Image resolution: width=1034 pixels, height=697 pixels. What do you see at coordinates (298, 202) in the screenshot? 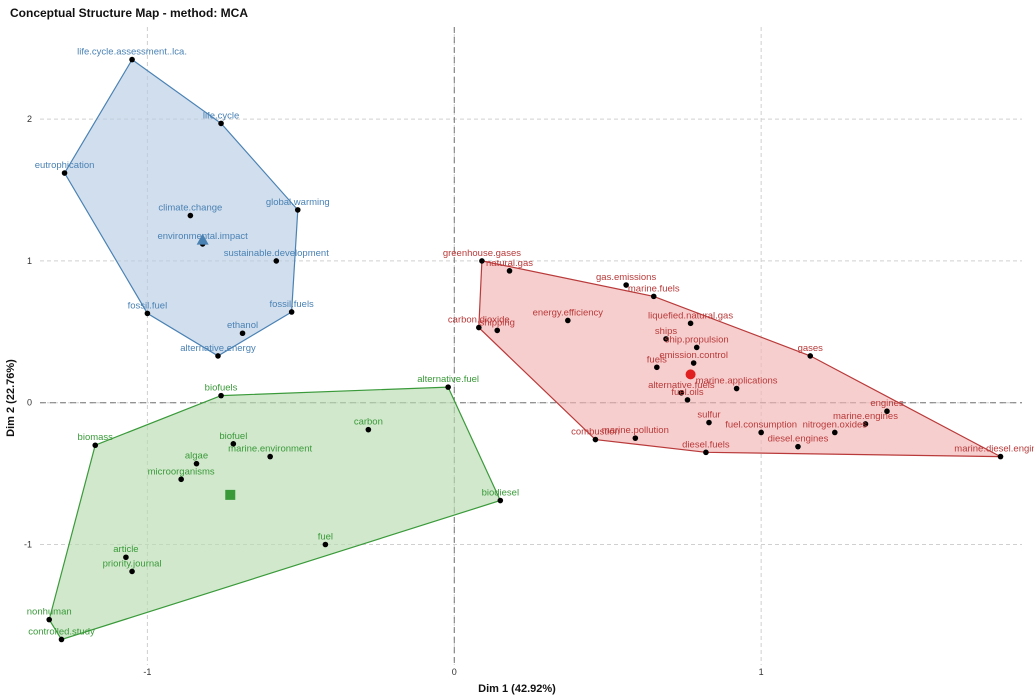
I see `point-label: global.warming` at bounding box center [298, 202].